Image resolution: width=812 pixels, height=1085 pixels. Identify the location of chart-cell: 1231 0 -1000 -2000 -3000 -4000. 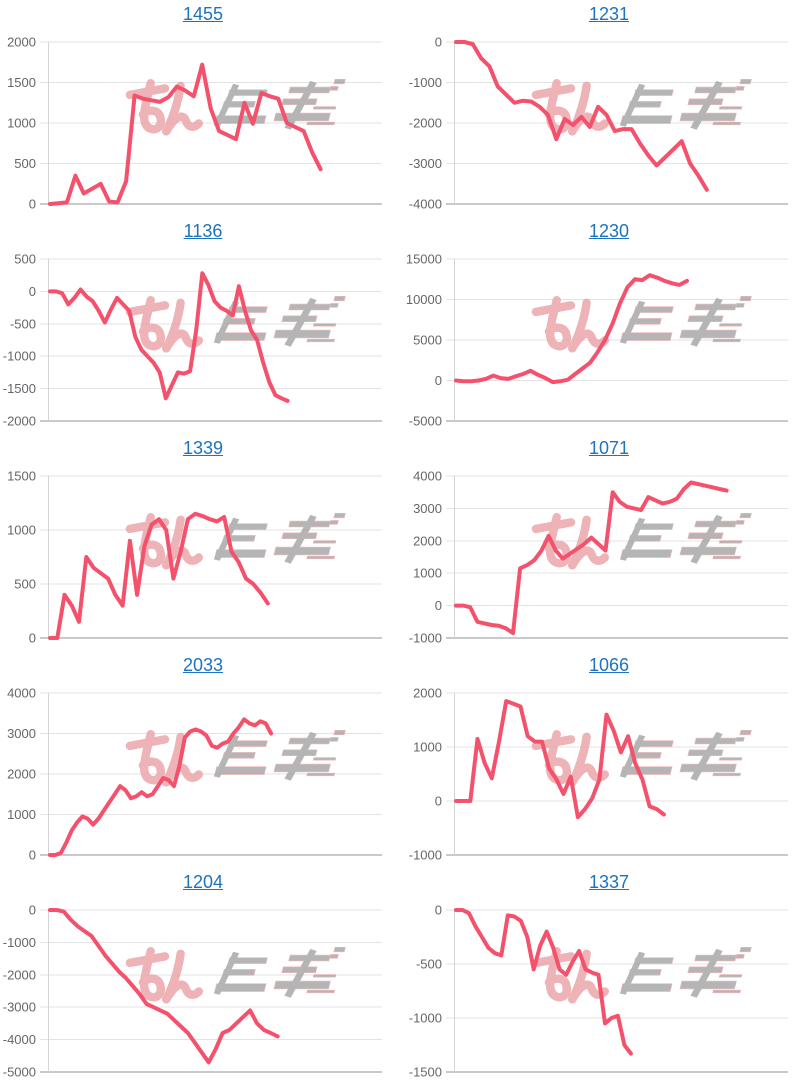
(609, 108).